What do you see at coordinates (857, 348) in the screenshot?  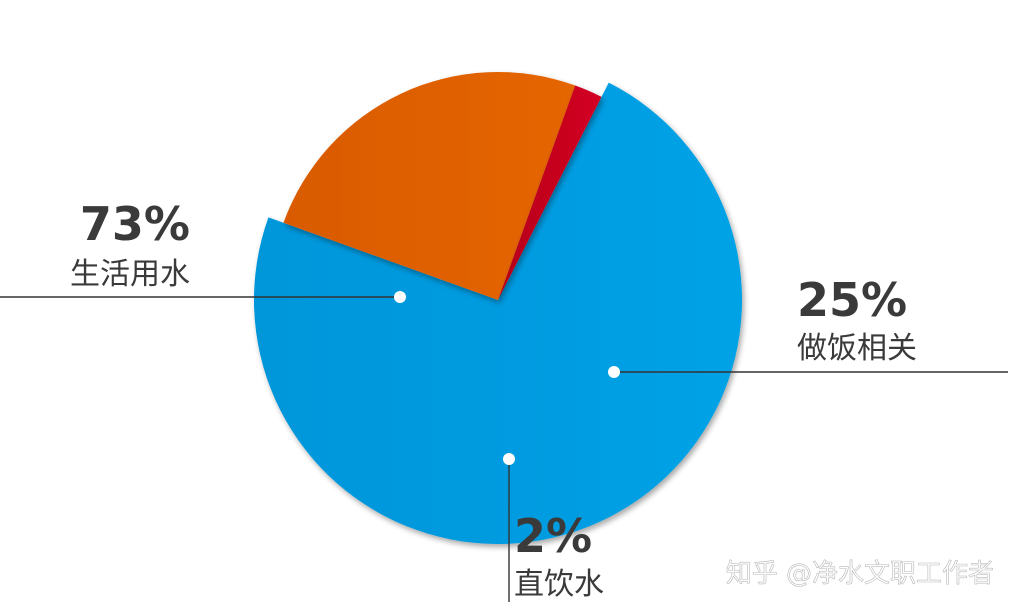 I see `data-label-cat-zuofan: 做饭相关` at bounding box center [857, 348].